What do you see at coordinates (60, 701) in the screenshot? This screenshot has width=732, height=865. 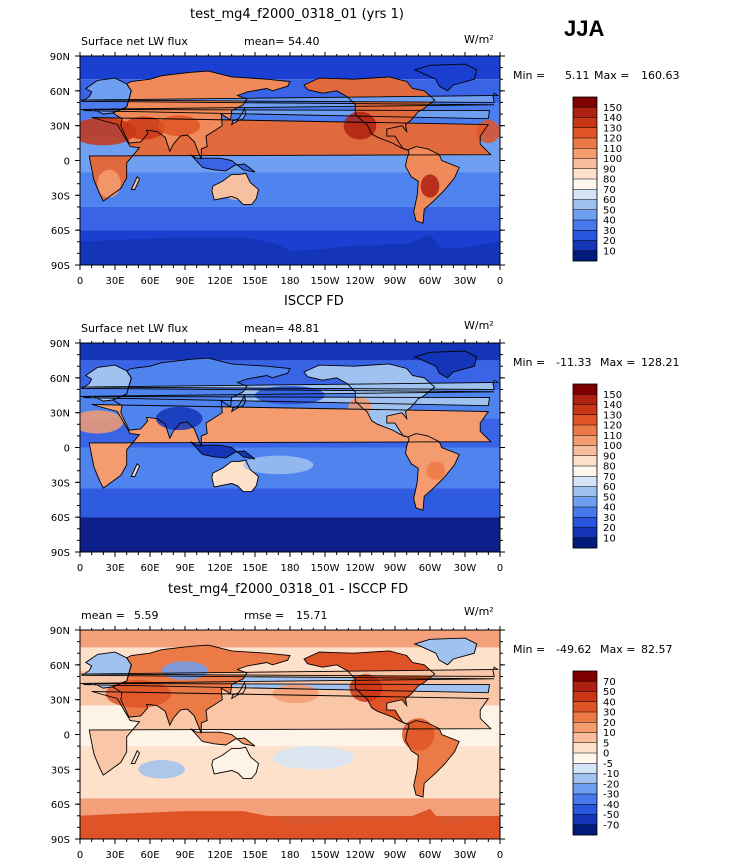 I see `y-tick-label: 30N` at bounding box center [60, 701].